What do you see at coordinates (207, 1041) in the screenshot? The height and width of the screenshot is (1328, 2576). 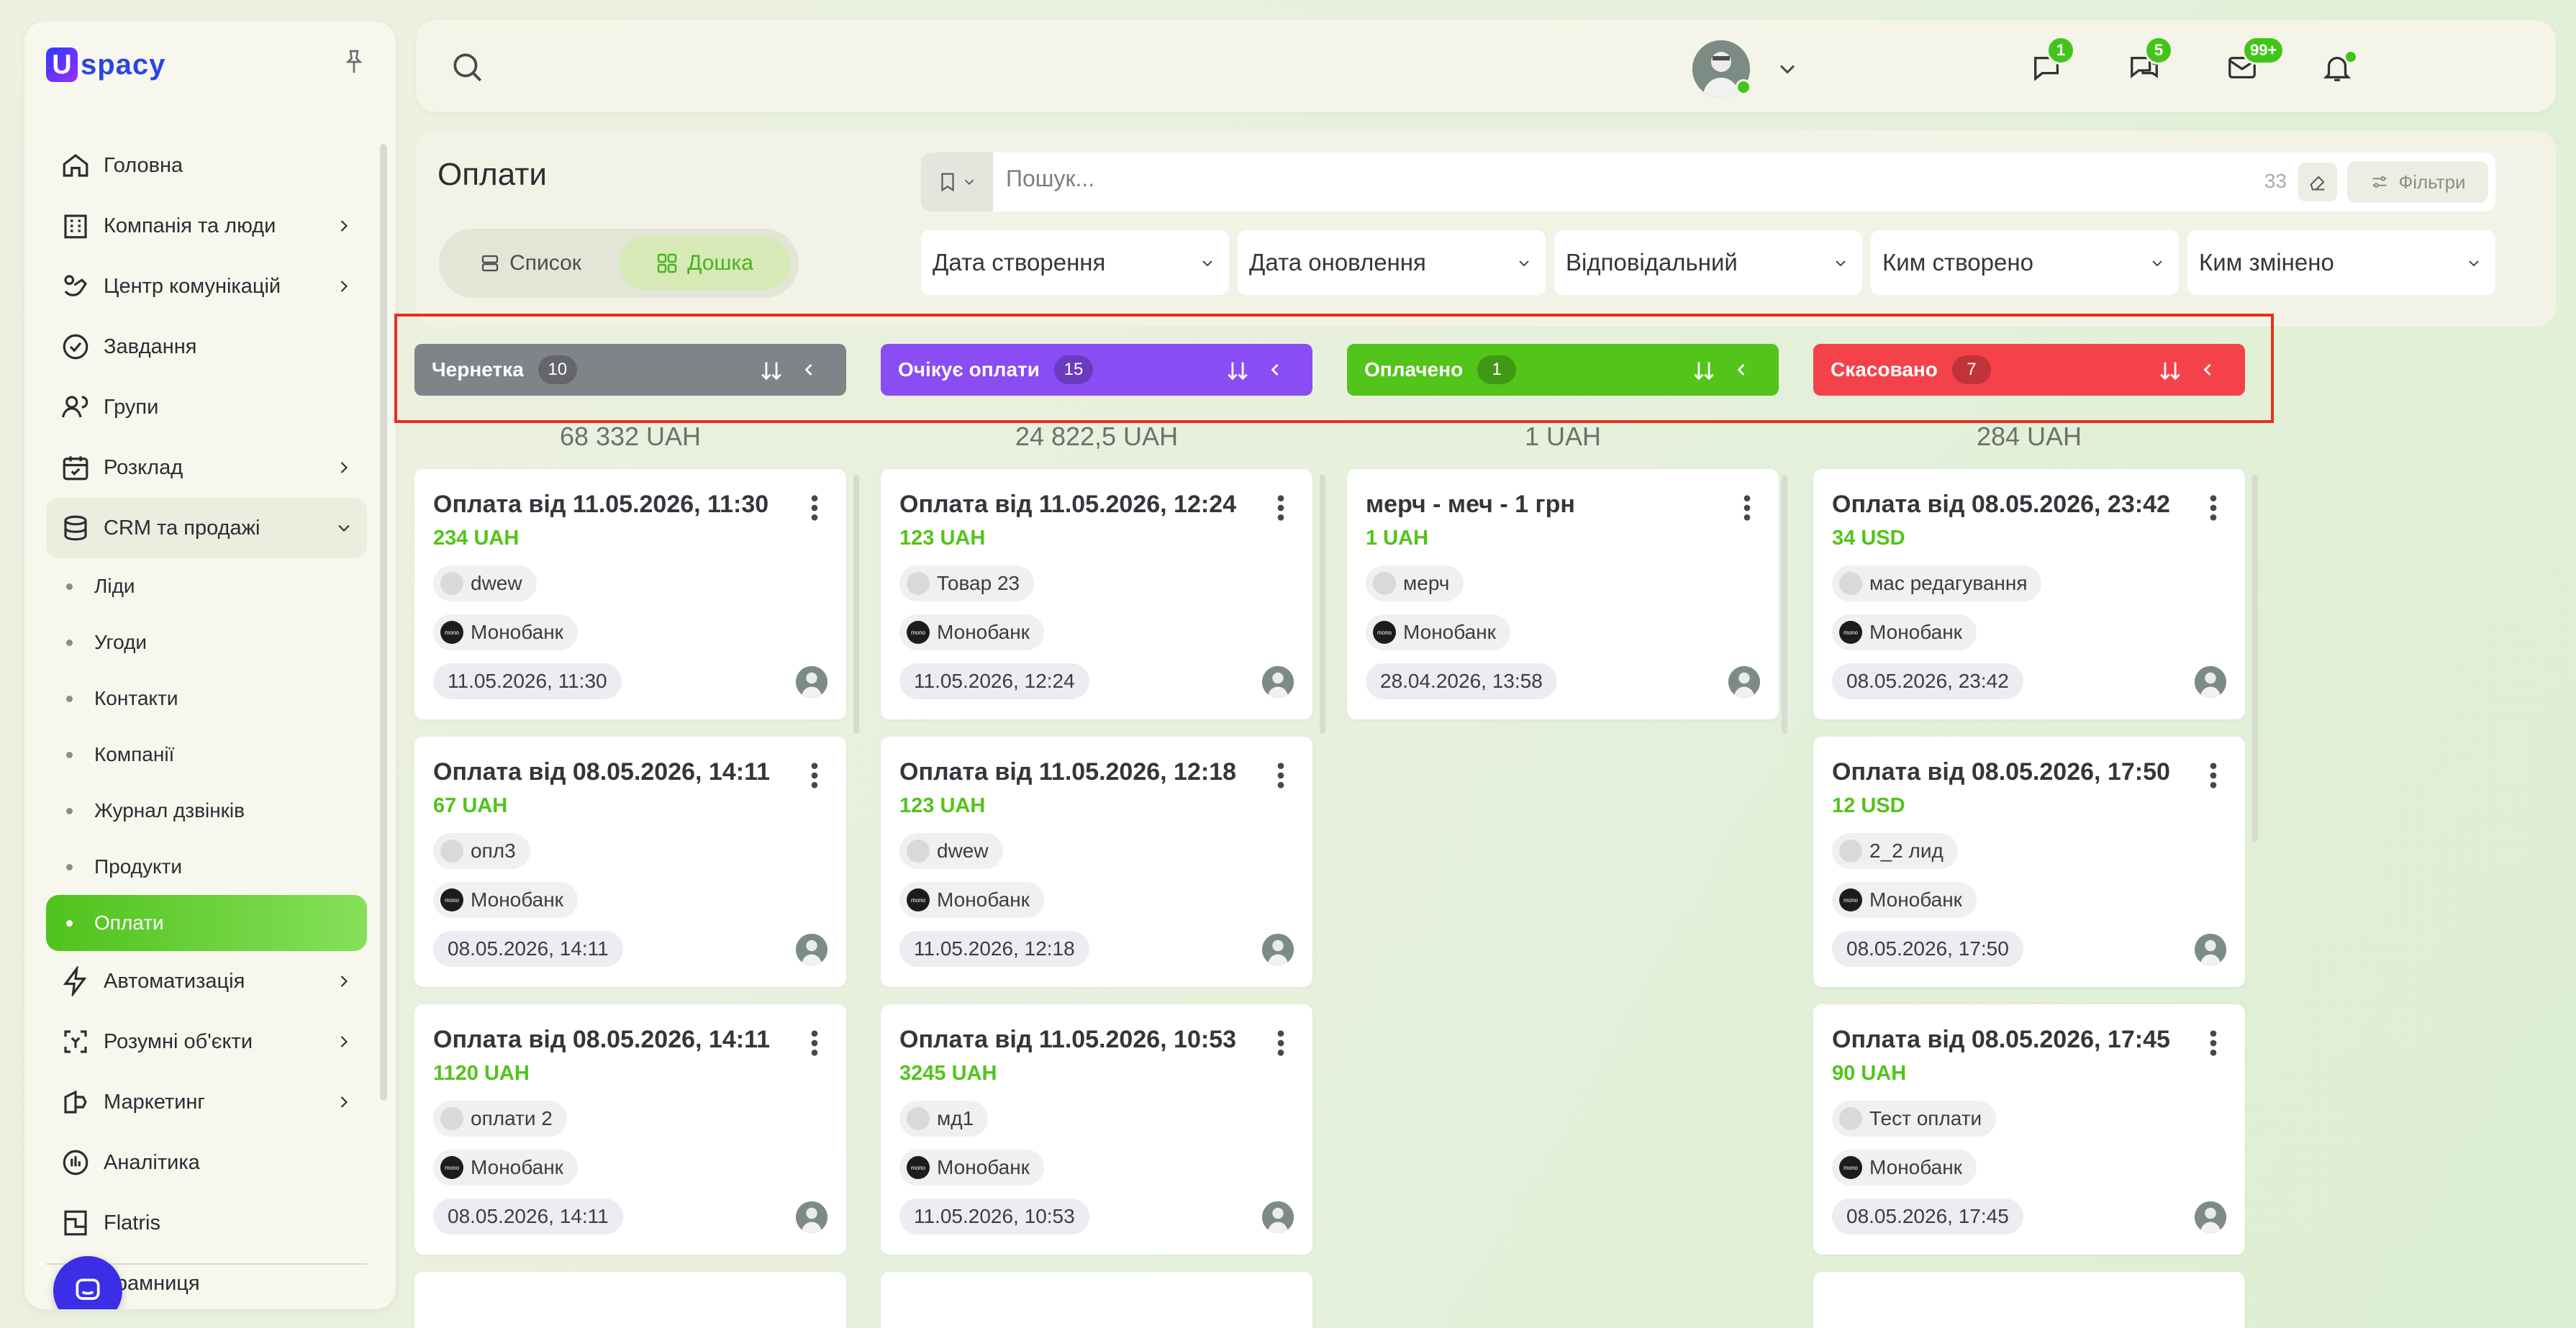 I see `sidebar-item-smart-objects: Розумні об'єкти` at bounding box center [207, 1041].